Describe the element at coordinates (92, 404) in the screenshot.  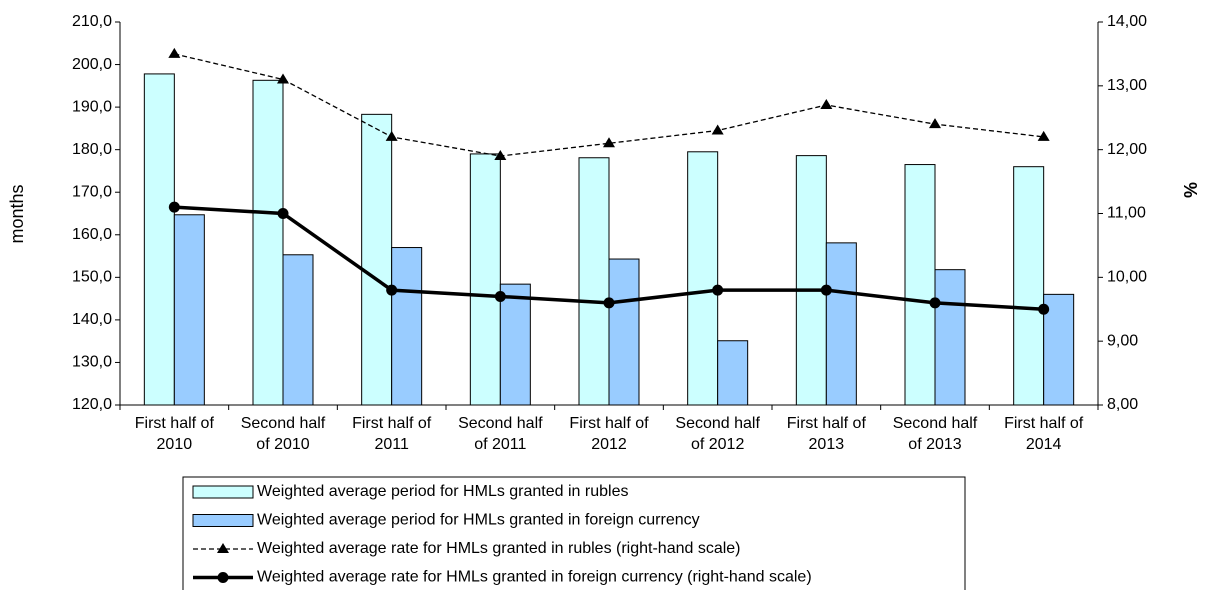
I see `y-tick-label: 120,0` at that location.